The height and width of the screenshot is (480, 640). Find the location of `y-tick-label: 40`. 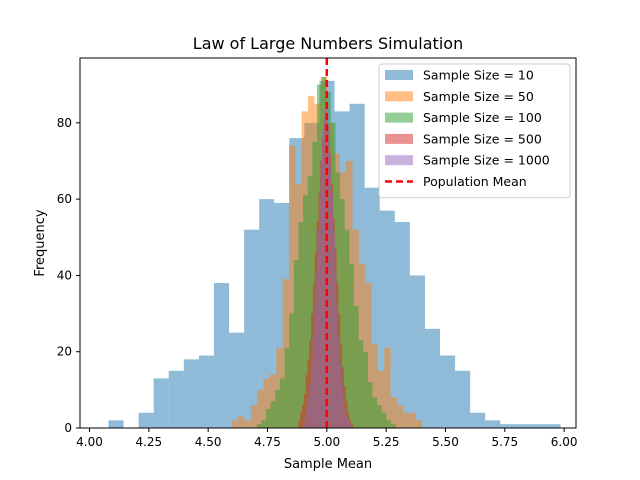

y-tick-label: 40 is located at coordinates (64, 275).